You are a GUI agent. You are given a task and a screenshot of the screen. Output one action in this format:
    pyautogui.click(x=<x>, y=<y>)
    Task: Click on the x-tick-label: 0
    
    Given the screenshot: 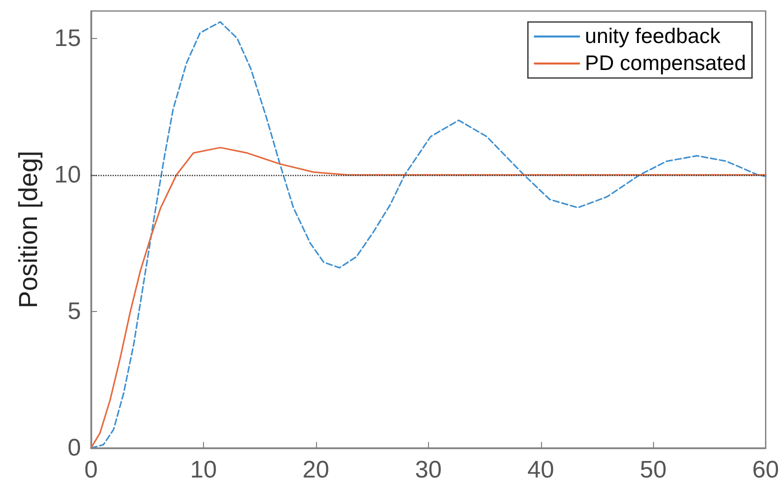 What is the action you would take?
    pyautogui.click(x=91, y=470)
    